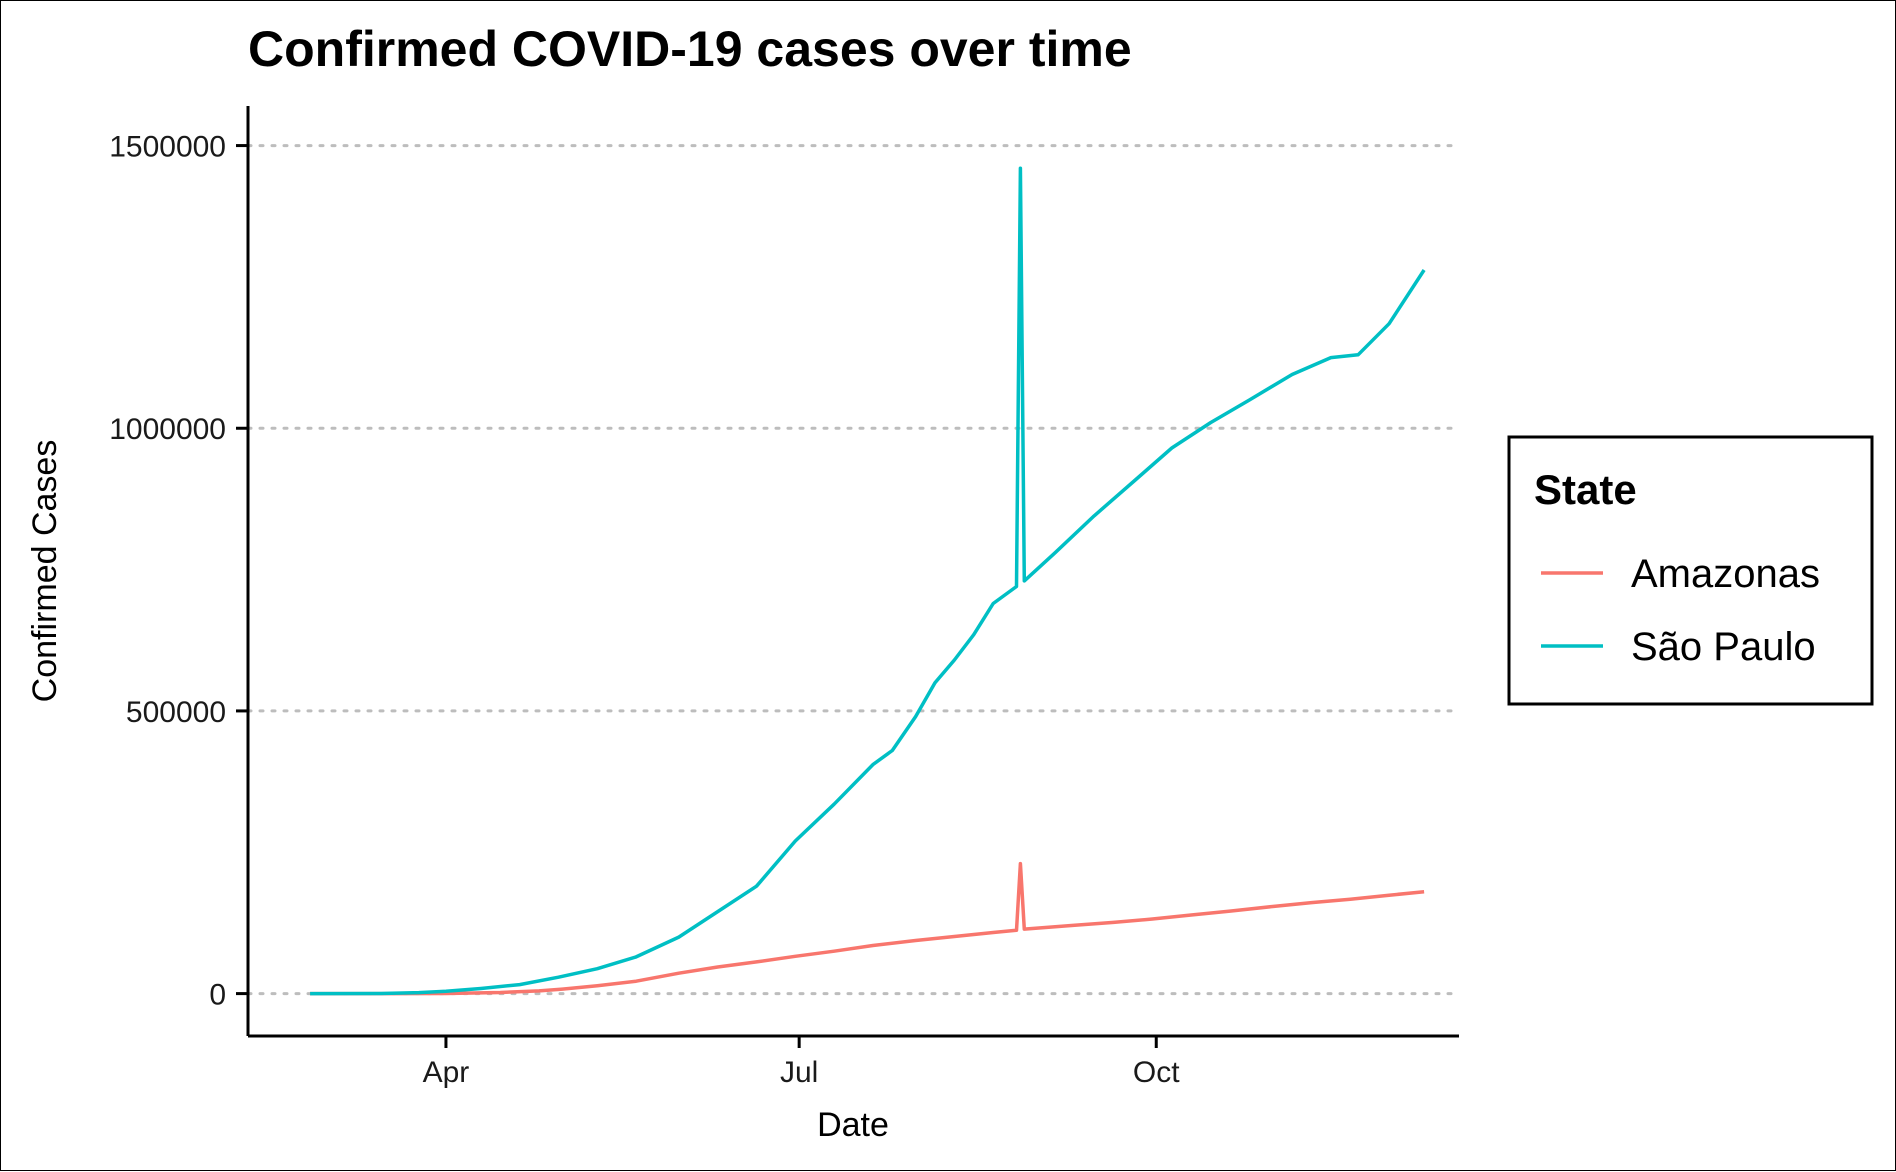  I want to click on legend-label-sao-paulo: São Paulo, so click(1723, 647).